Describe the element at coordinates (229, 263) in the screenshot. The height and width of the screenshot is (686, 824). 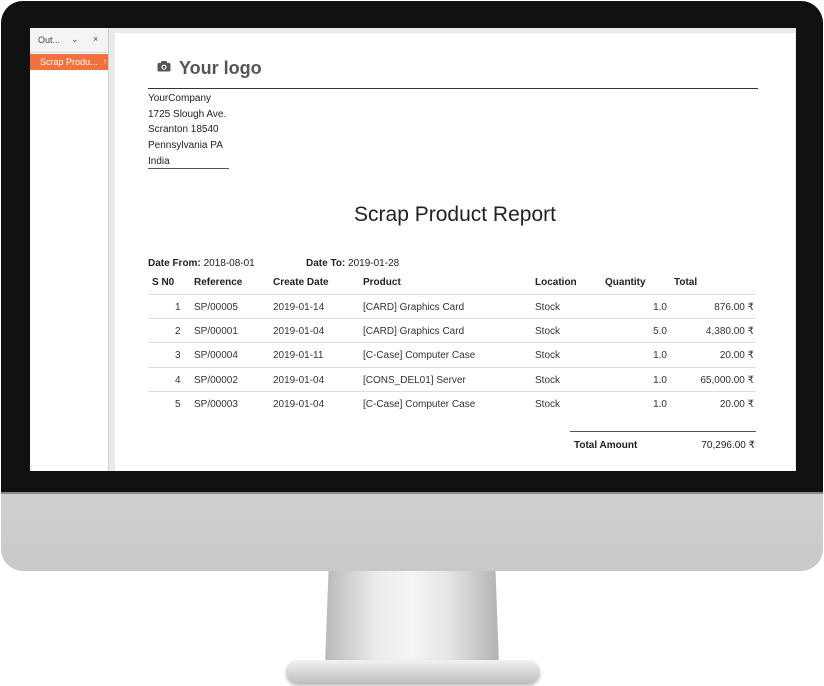
I see `date-from-value: 2018-08-01` at that location.